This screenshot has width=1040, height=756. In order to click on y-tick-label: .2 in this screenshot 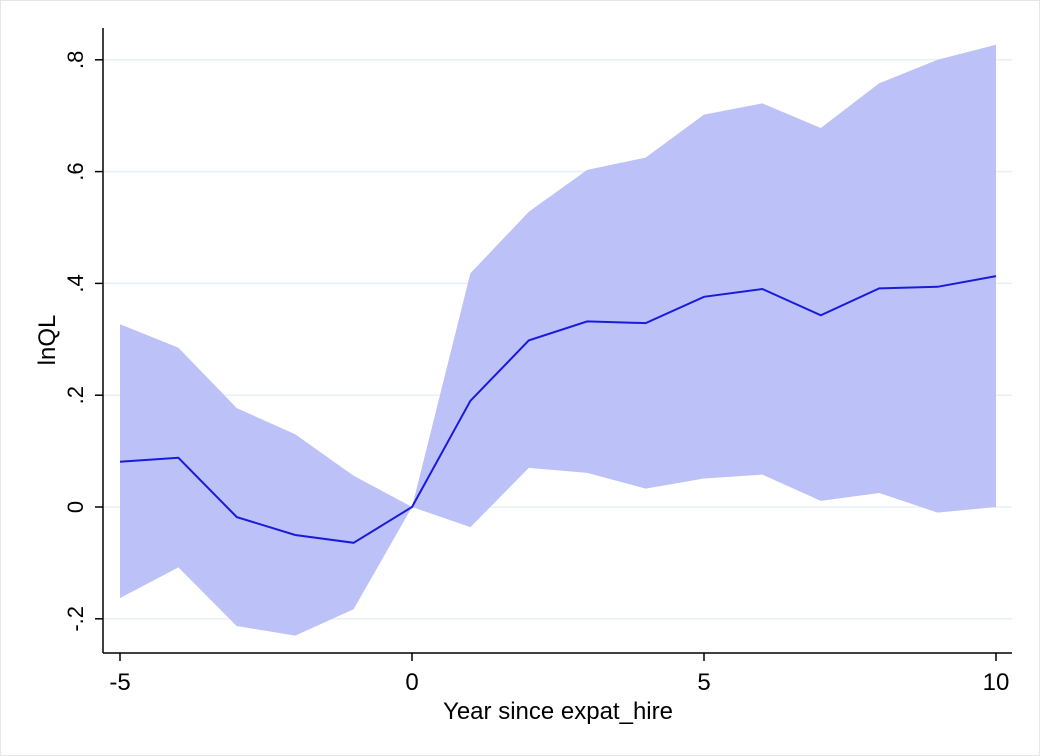, I will do `click(75, 395)`.